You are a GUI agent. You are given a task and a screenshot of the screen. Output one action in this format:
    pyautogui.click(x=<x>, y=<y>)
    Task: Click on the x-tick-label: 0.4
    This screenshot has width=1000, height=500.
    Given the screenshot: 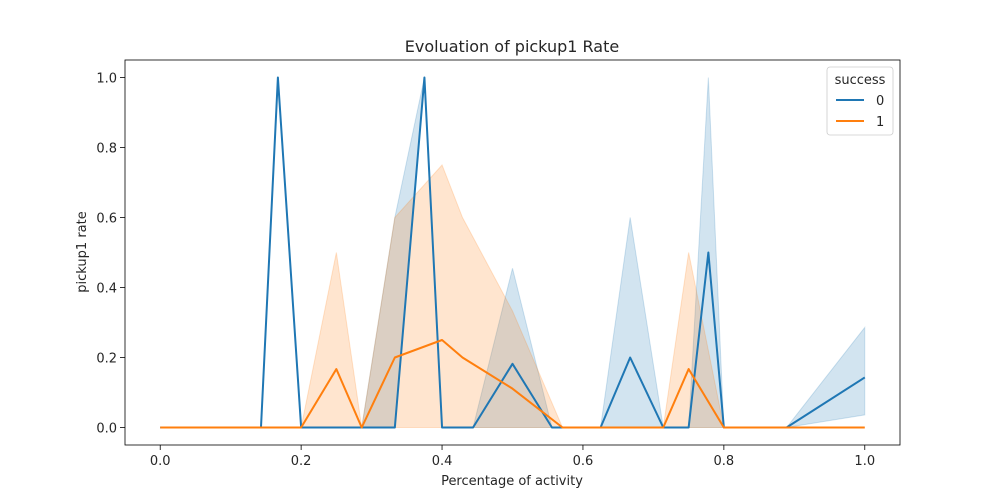 What is the action you would take?
    pyautogui.click(x=442, y=461)
    